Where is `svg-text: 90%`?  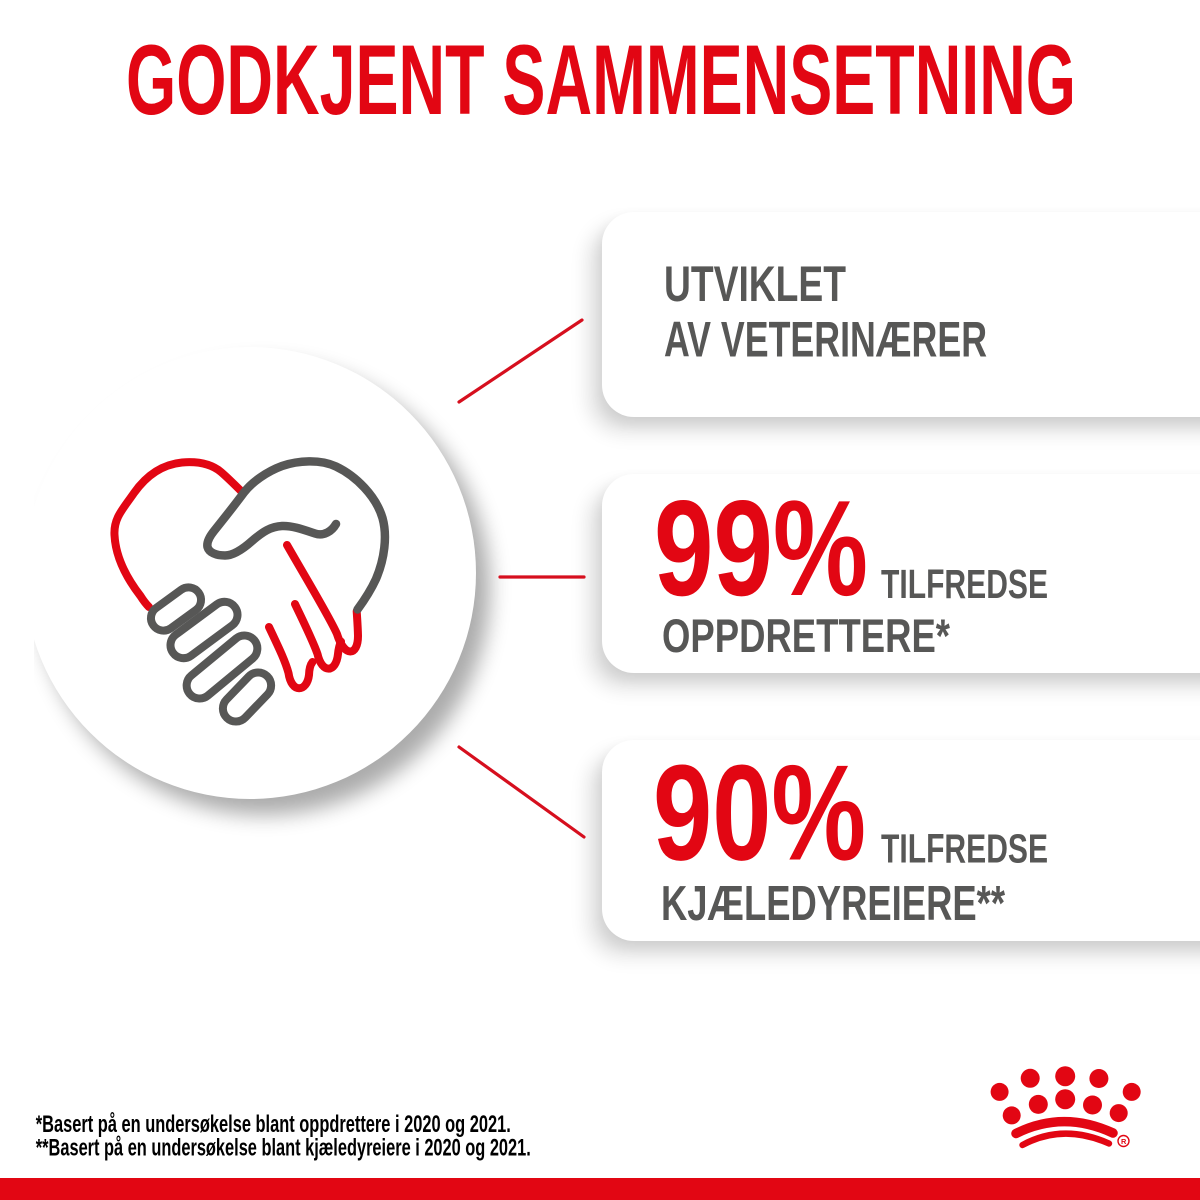
svg-text: 90% is located at coordinates (759, 813).